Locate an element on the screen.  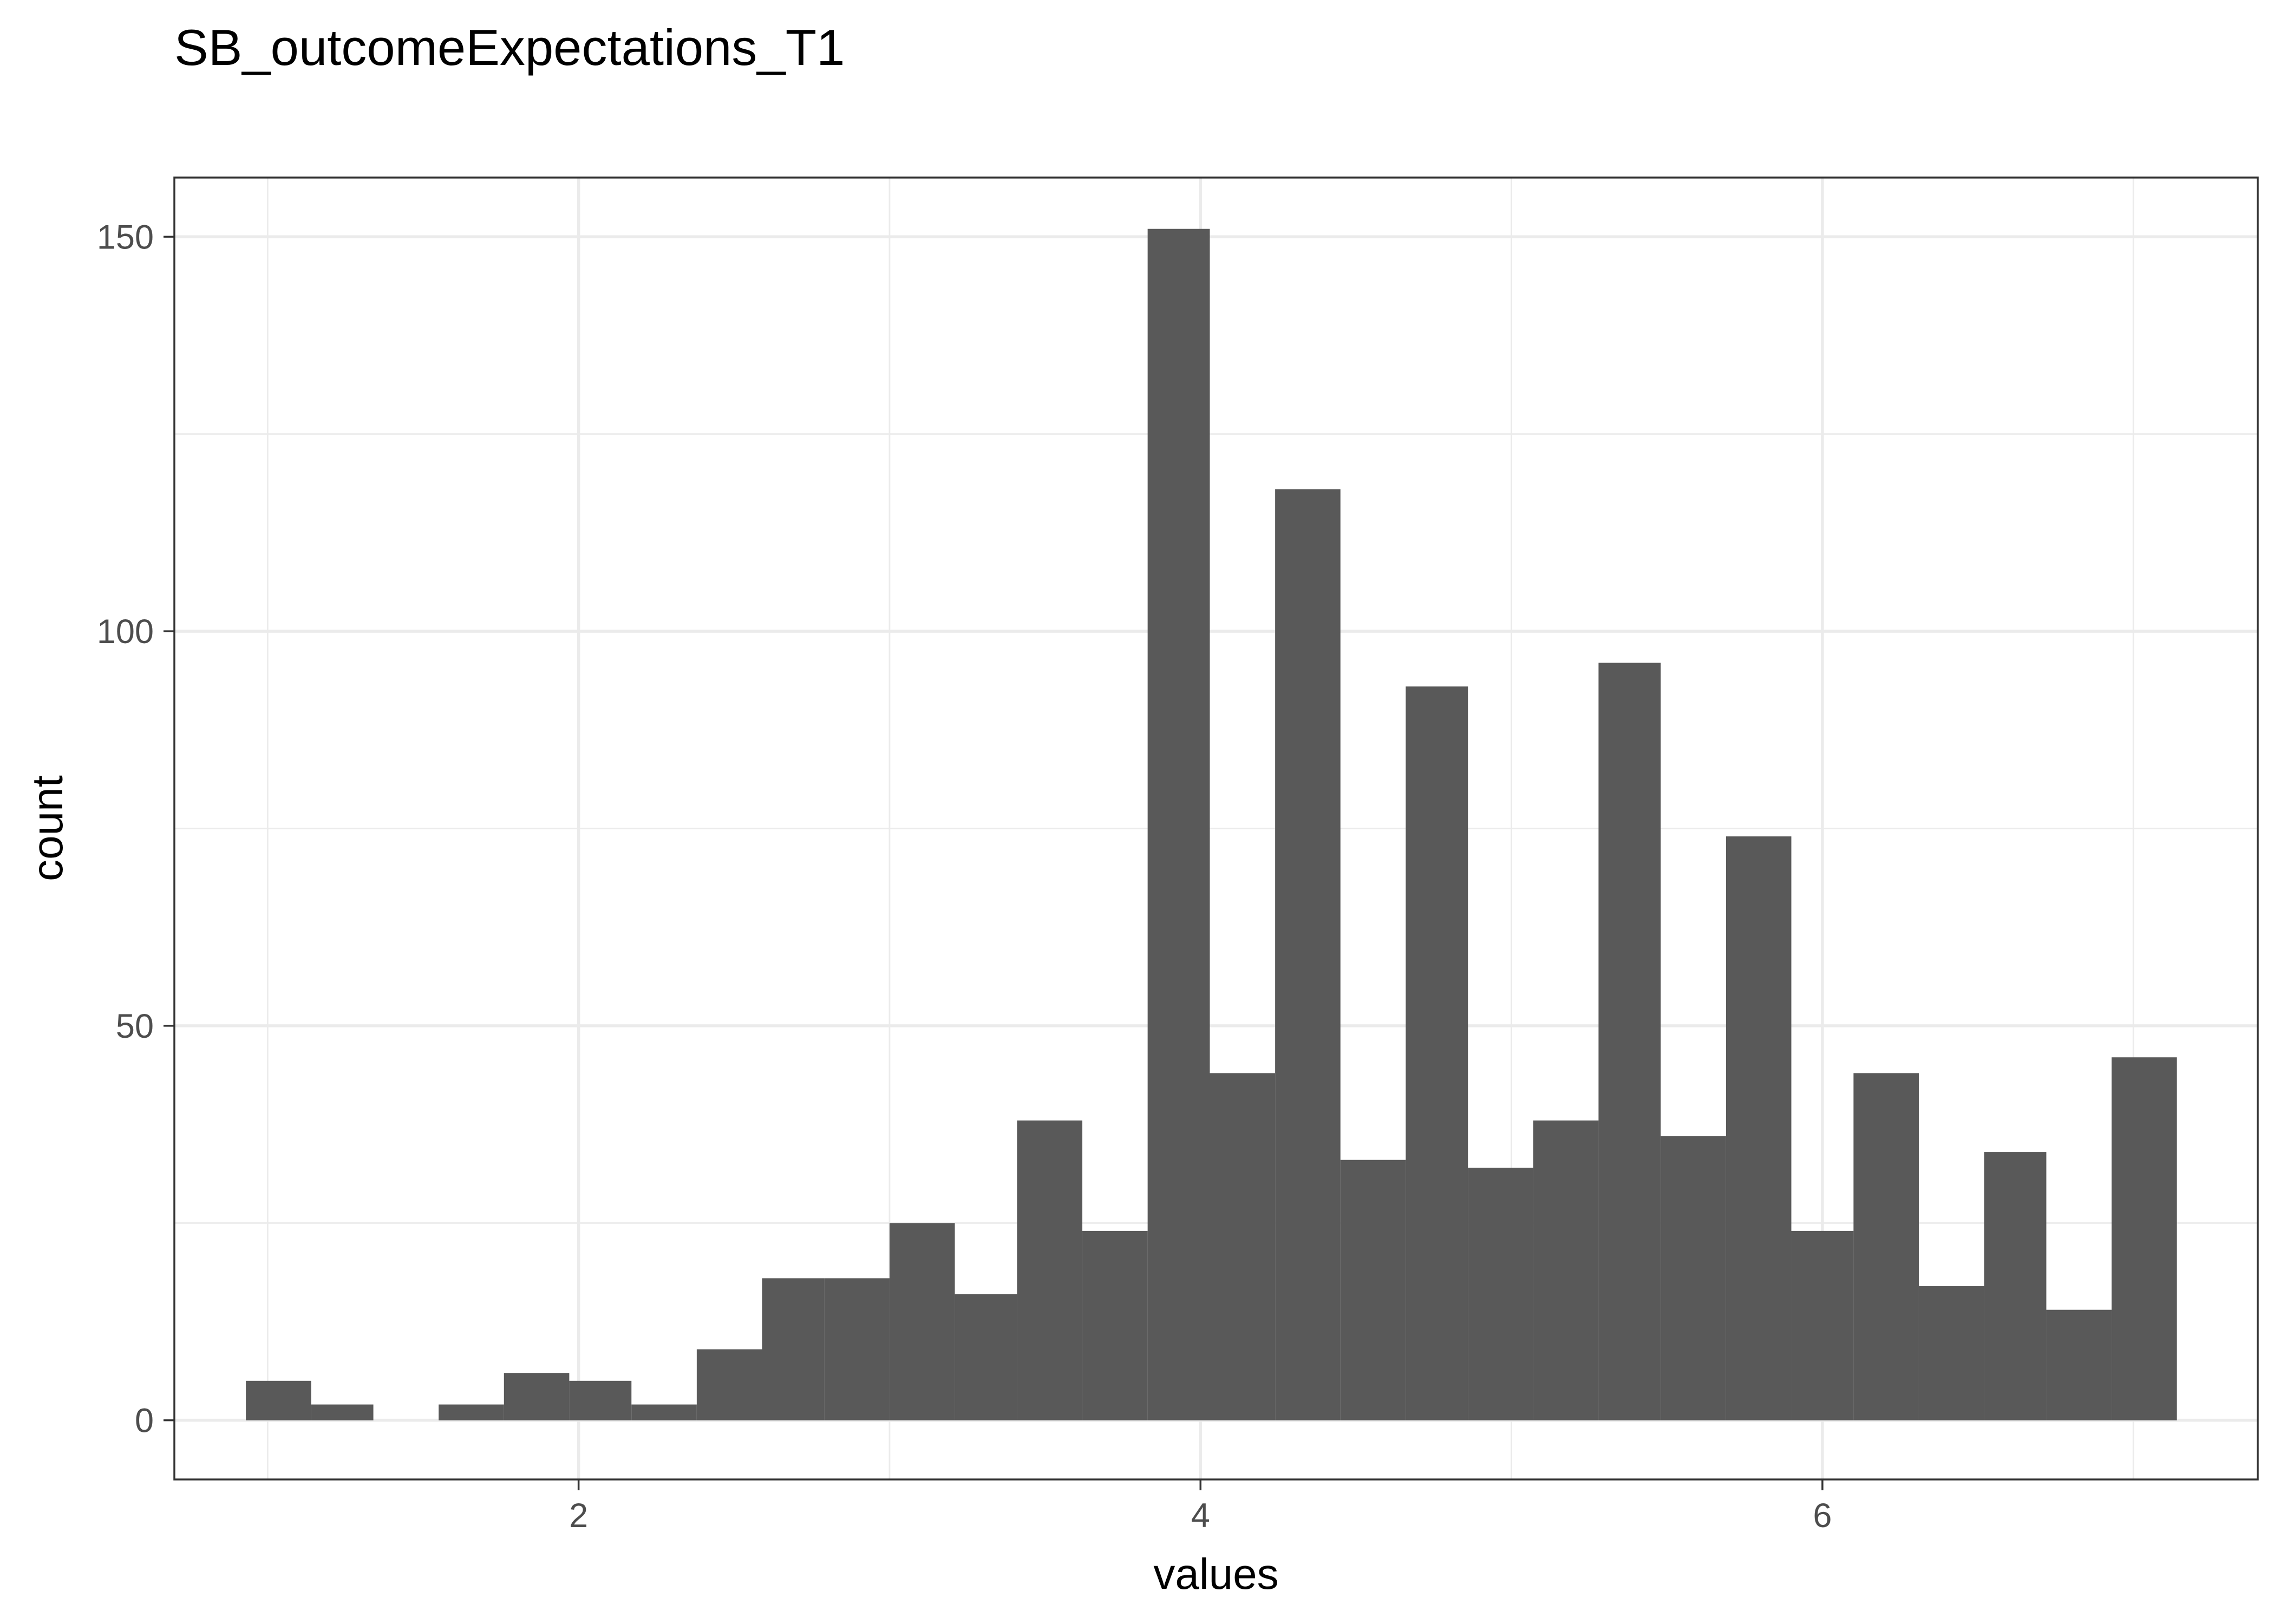
y-tick-label: 100 is located at coordinates (126, 632).